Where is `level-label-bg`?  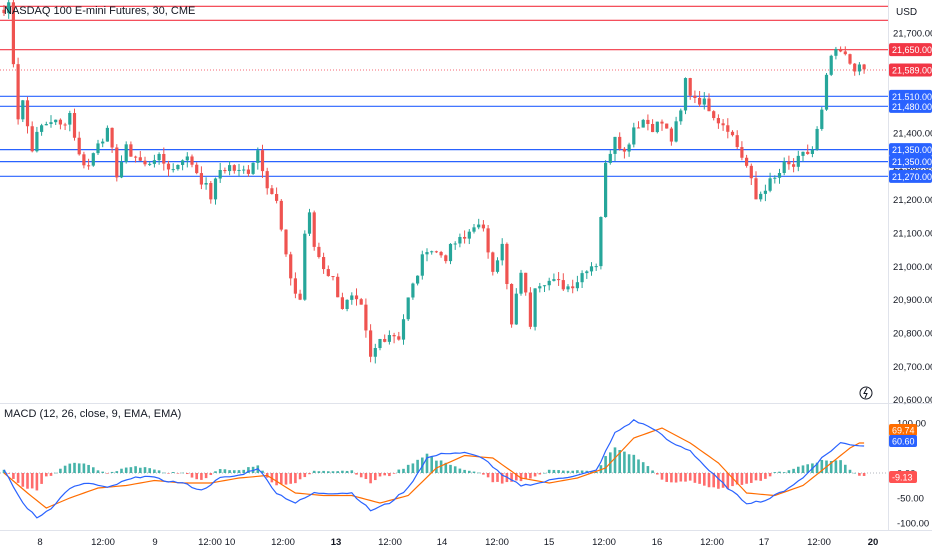 level-label-bg is located at coordinates (910, 150).